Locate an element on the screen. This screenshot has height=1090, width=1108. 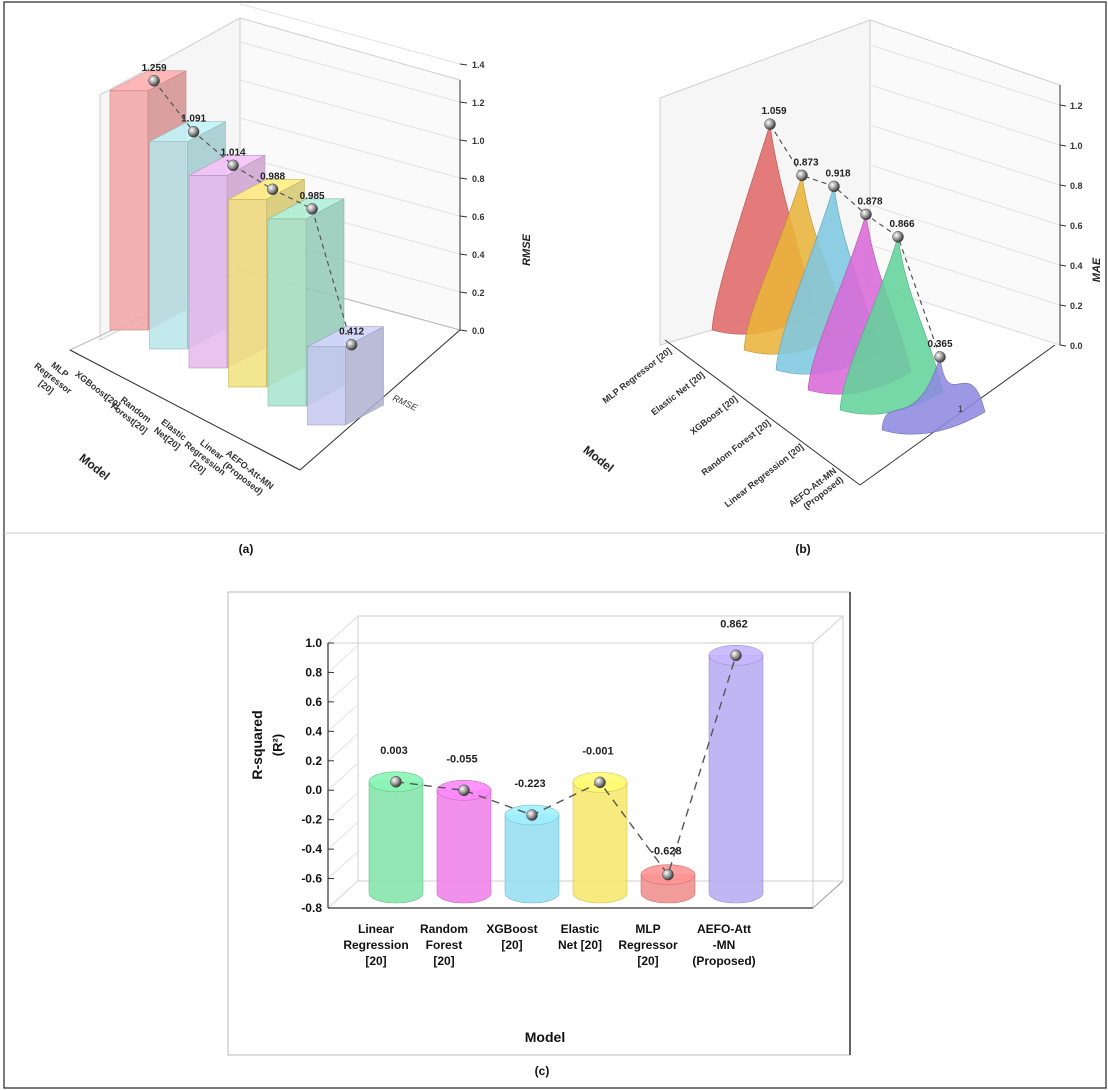
rmse-trend-line is located at coordinates (253, 213).